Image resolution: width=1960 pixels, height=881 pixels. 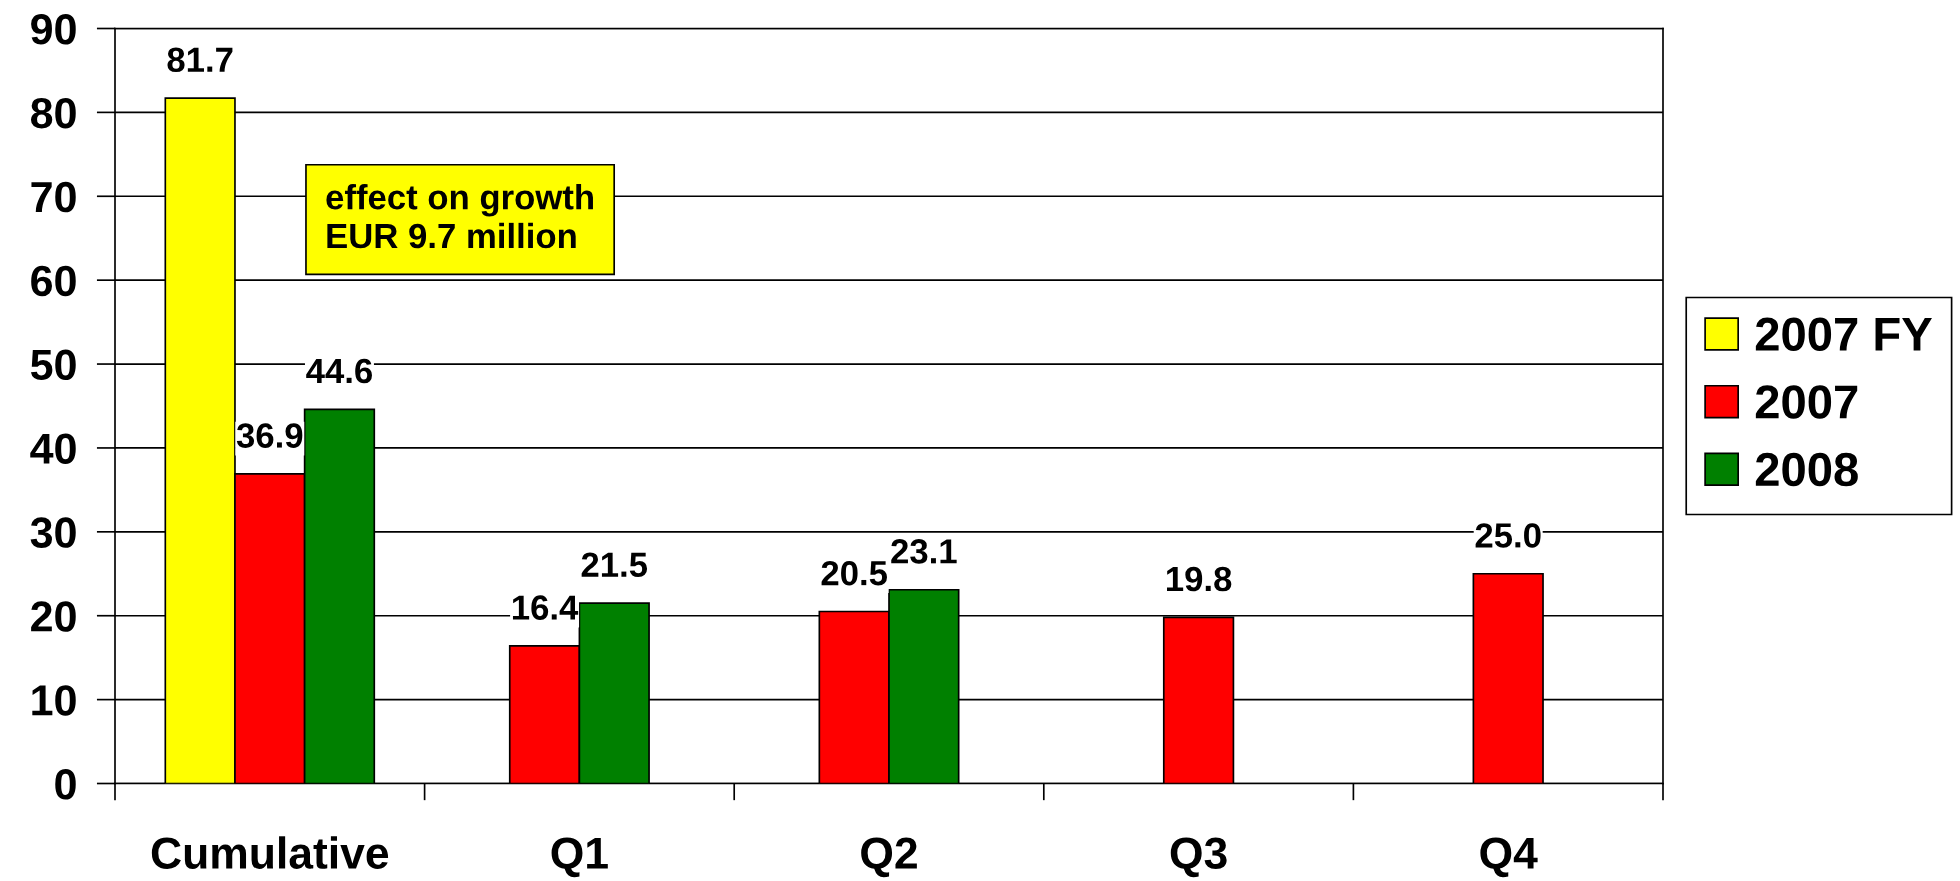 I want to click on x-tick-label: Cumulative, so click(x=270, y=852).